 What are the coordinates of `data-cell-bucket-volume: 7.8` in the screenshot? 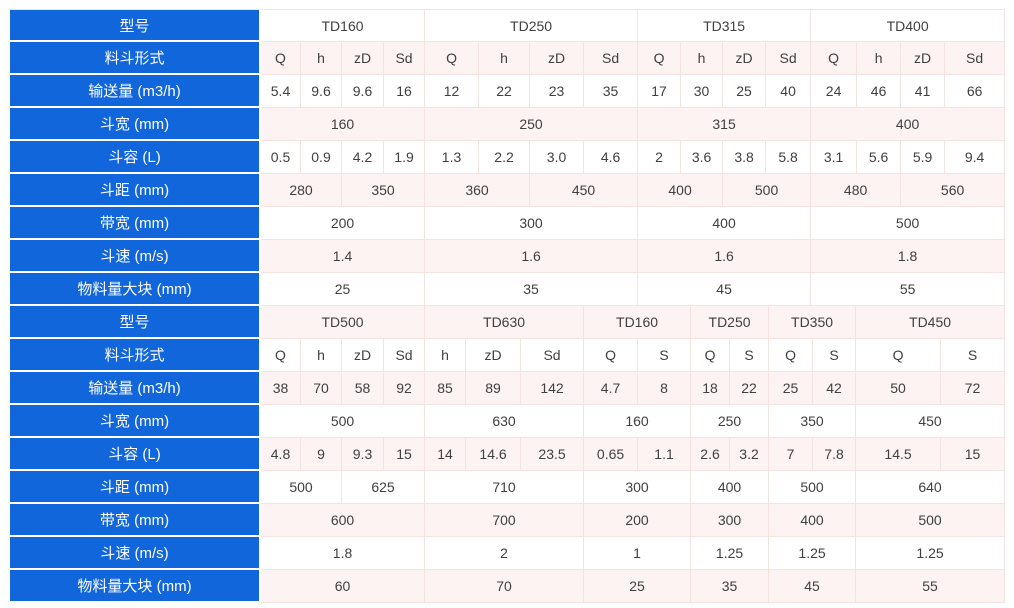 It's located at (835, 454).